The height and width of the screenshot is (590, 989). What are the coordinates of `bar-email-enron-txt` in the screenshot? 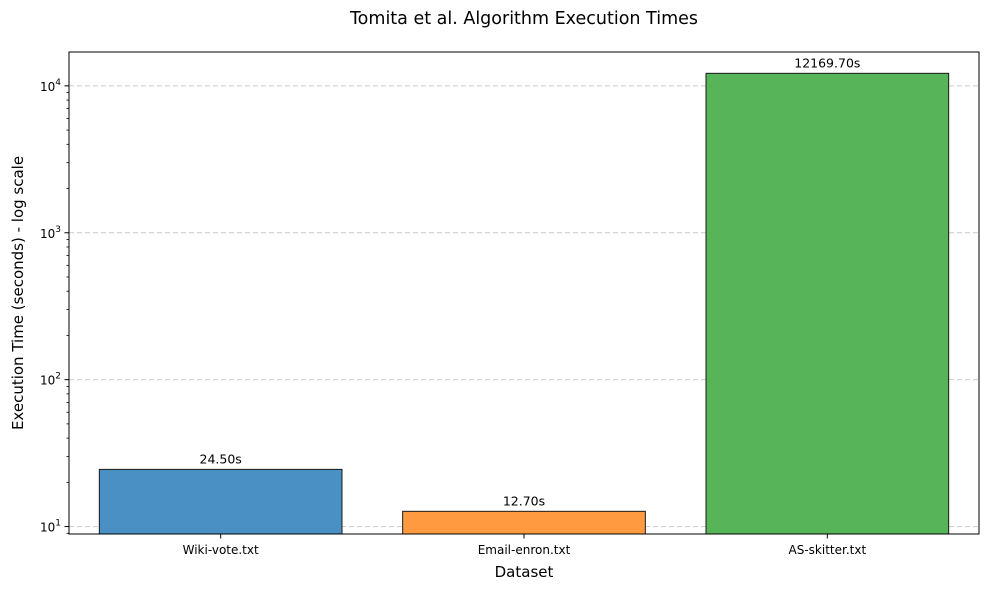 It's located at (524, 522).